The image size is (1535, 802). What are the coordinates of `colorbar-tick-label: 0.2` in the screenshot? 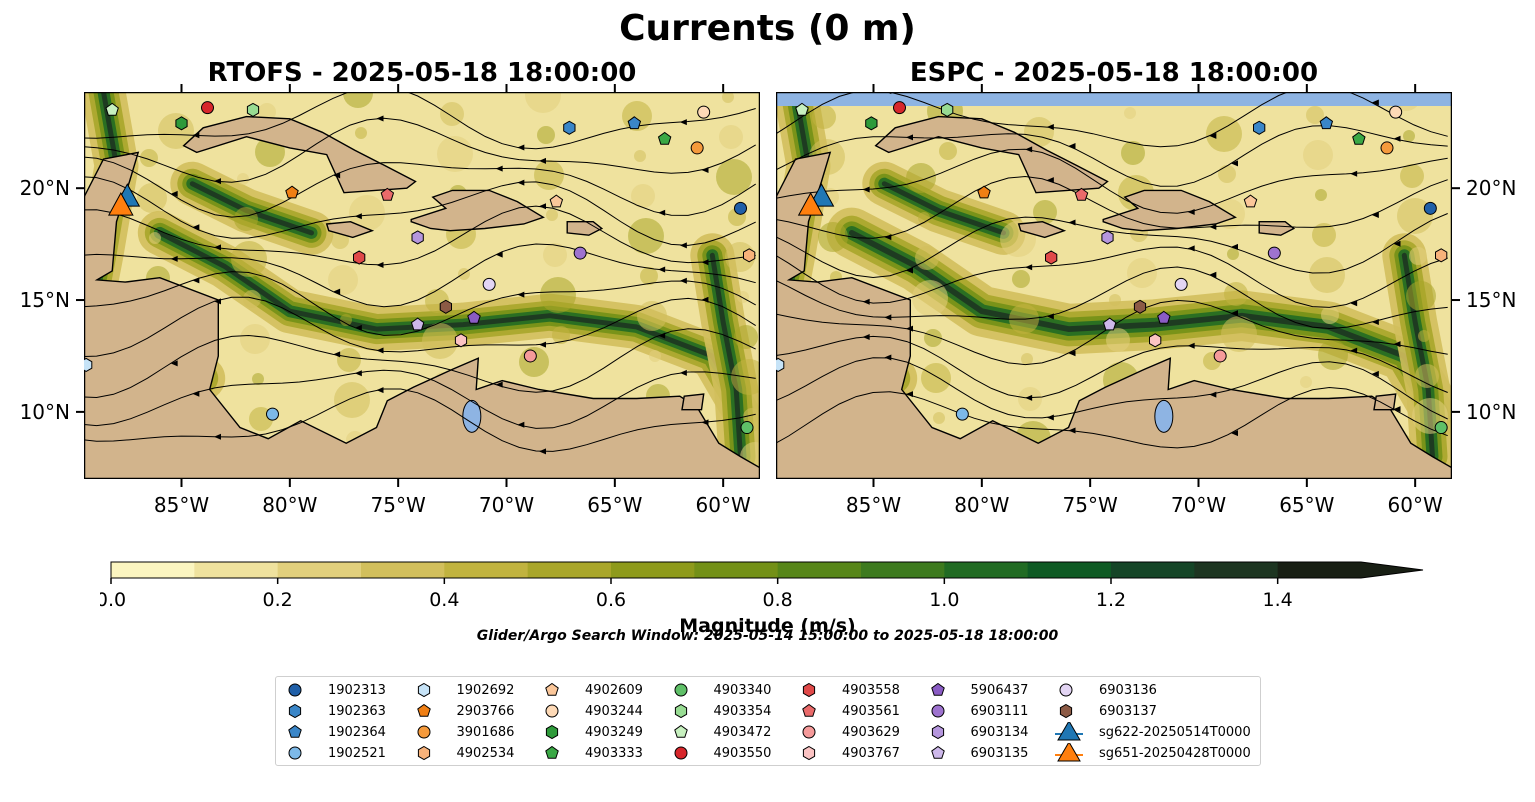 It's located at (278, 600).